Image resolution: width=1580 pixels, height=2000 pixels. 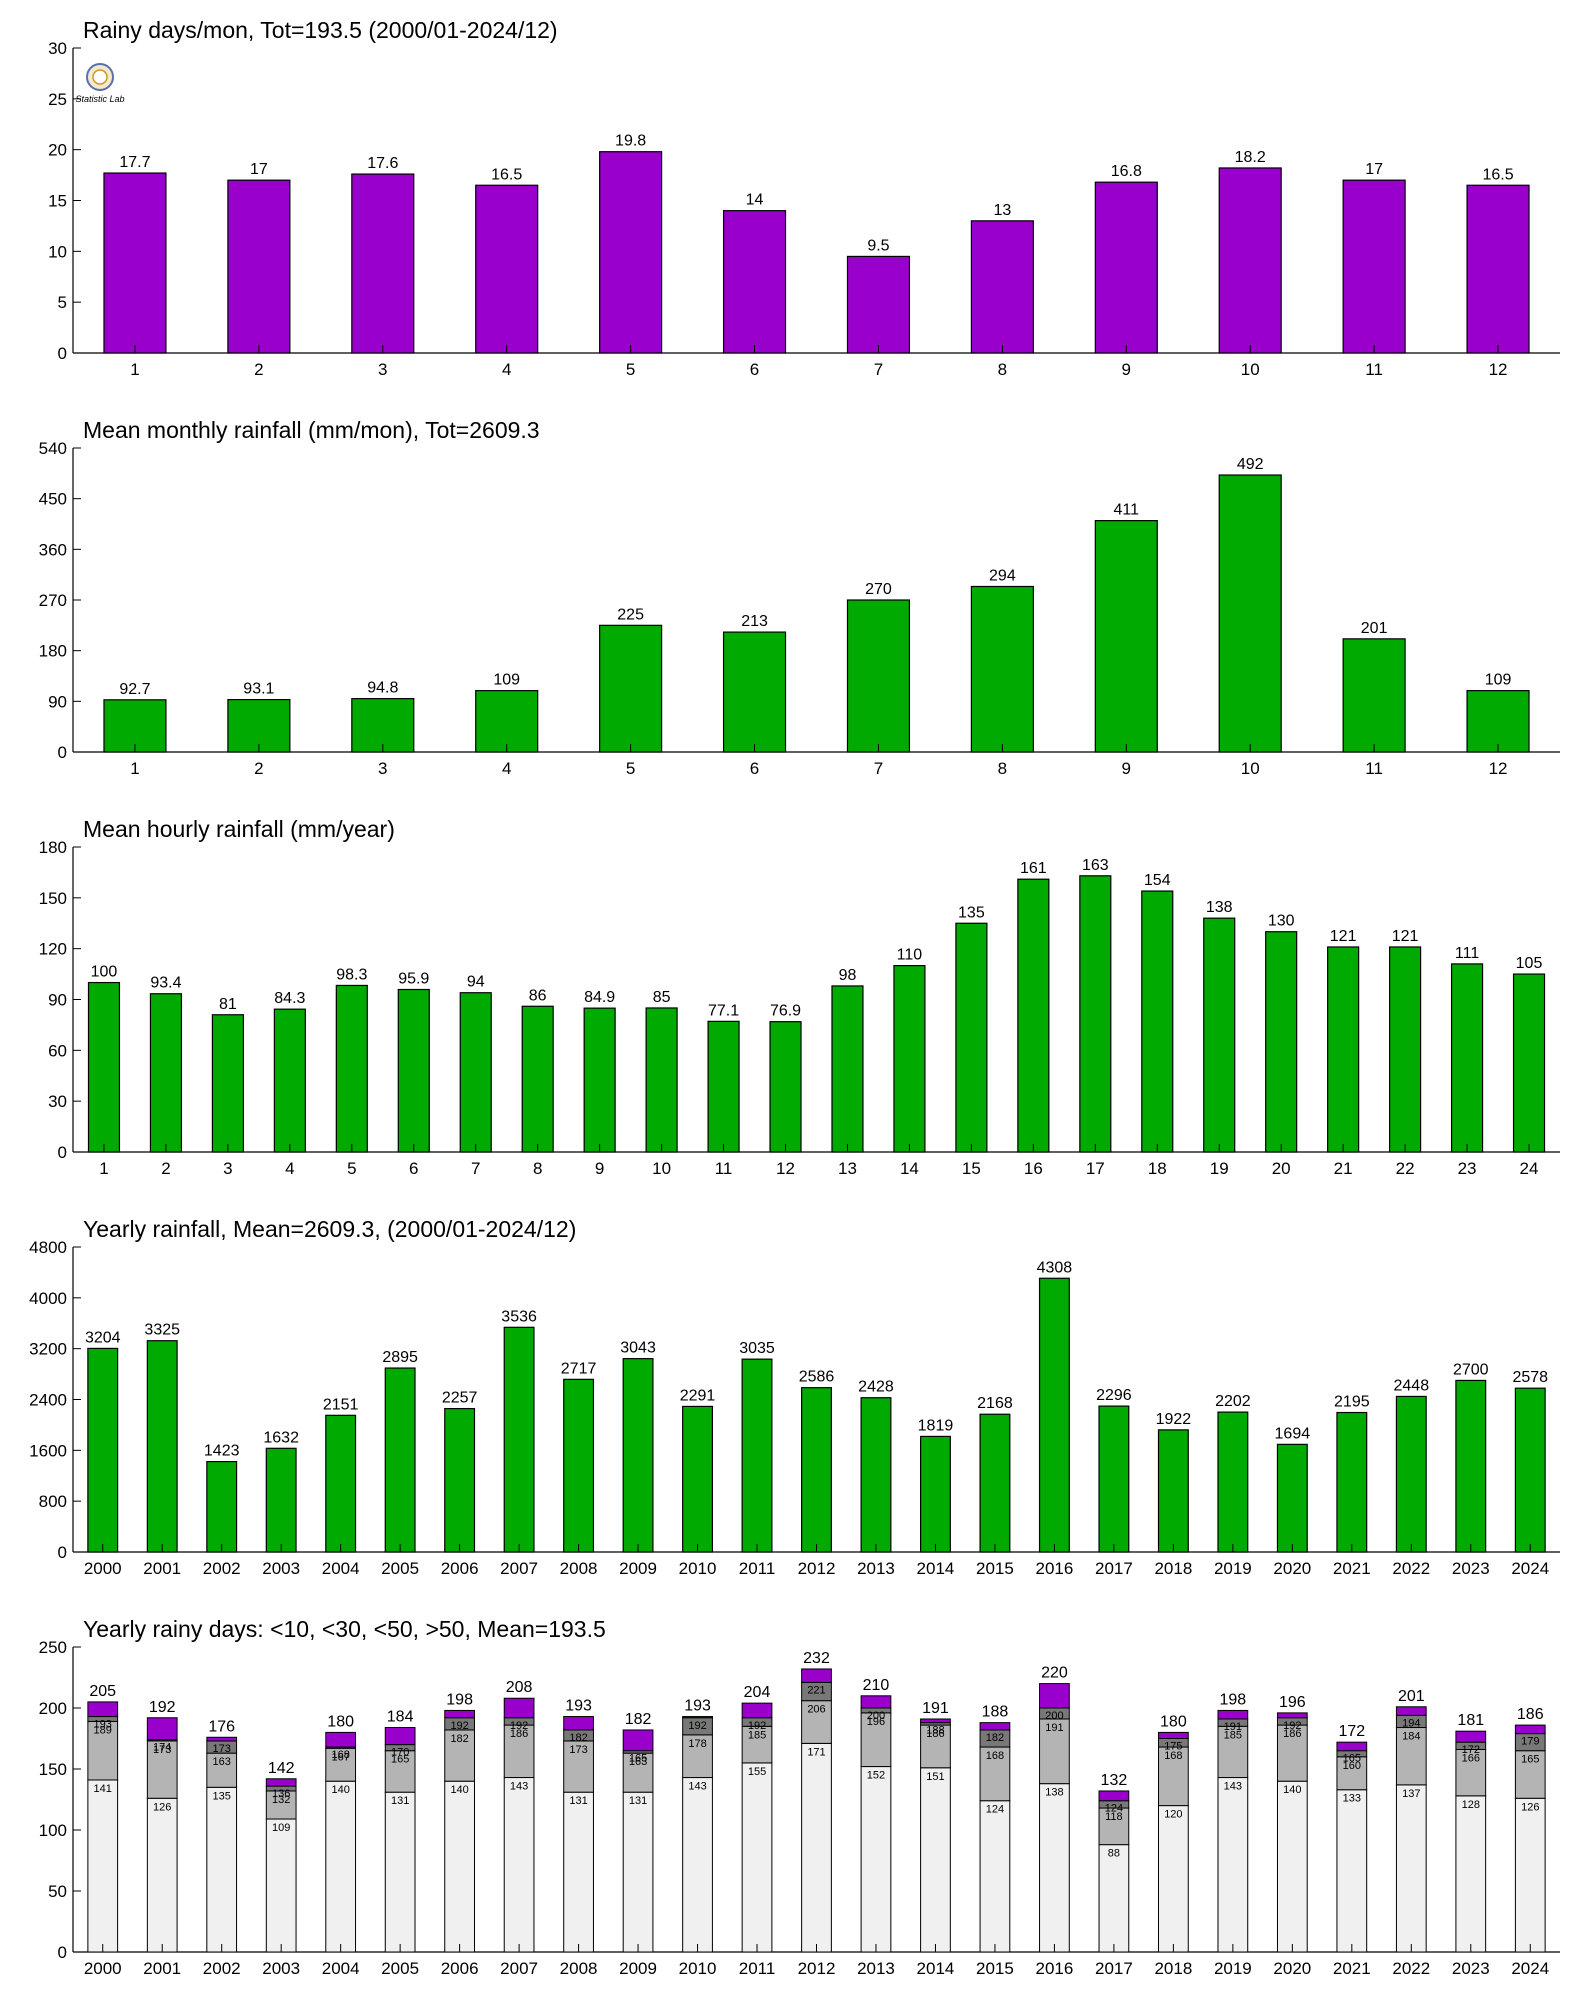 I want to click on segment-lt50-label: 188, so click(x=935, y=1731).